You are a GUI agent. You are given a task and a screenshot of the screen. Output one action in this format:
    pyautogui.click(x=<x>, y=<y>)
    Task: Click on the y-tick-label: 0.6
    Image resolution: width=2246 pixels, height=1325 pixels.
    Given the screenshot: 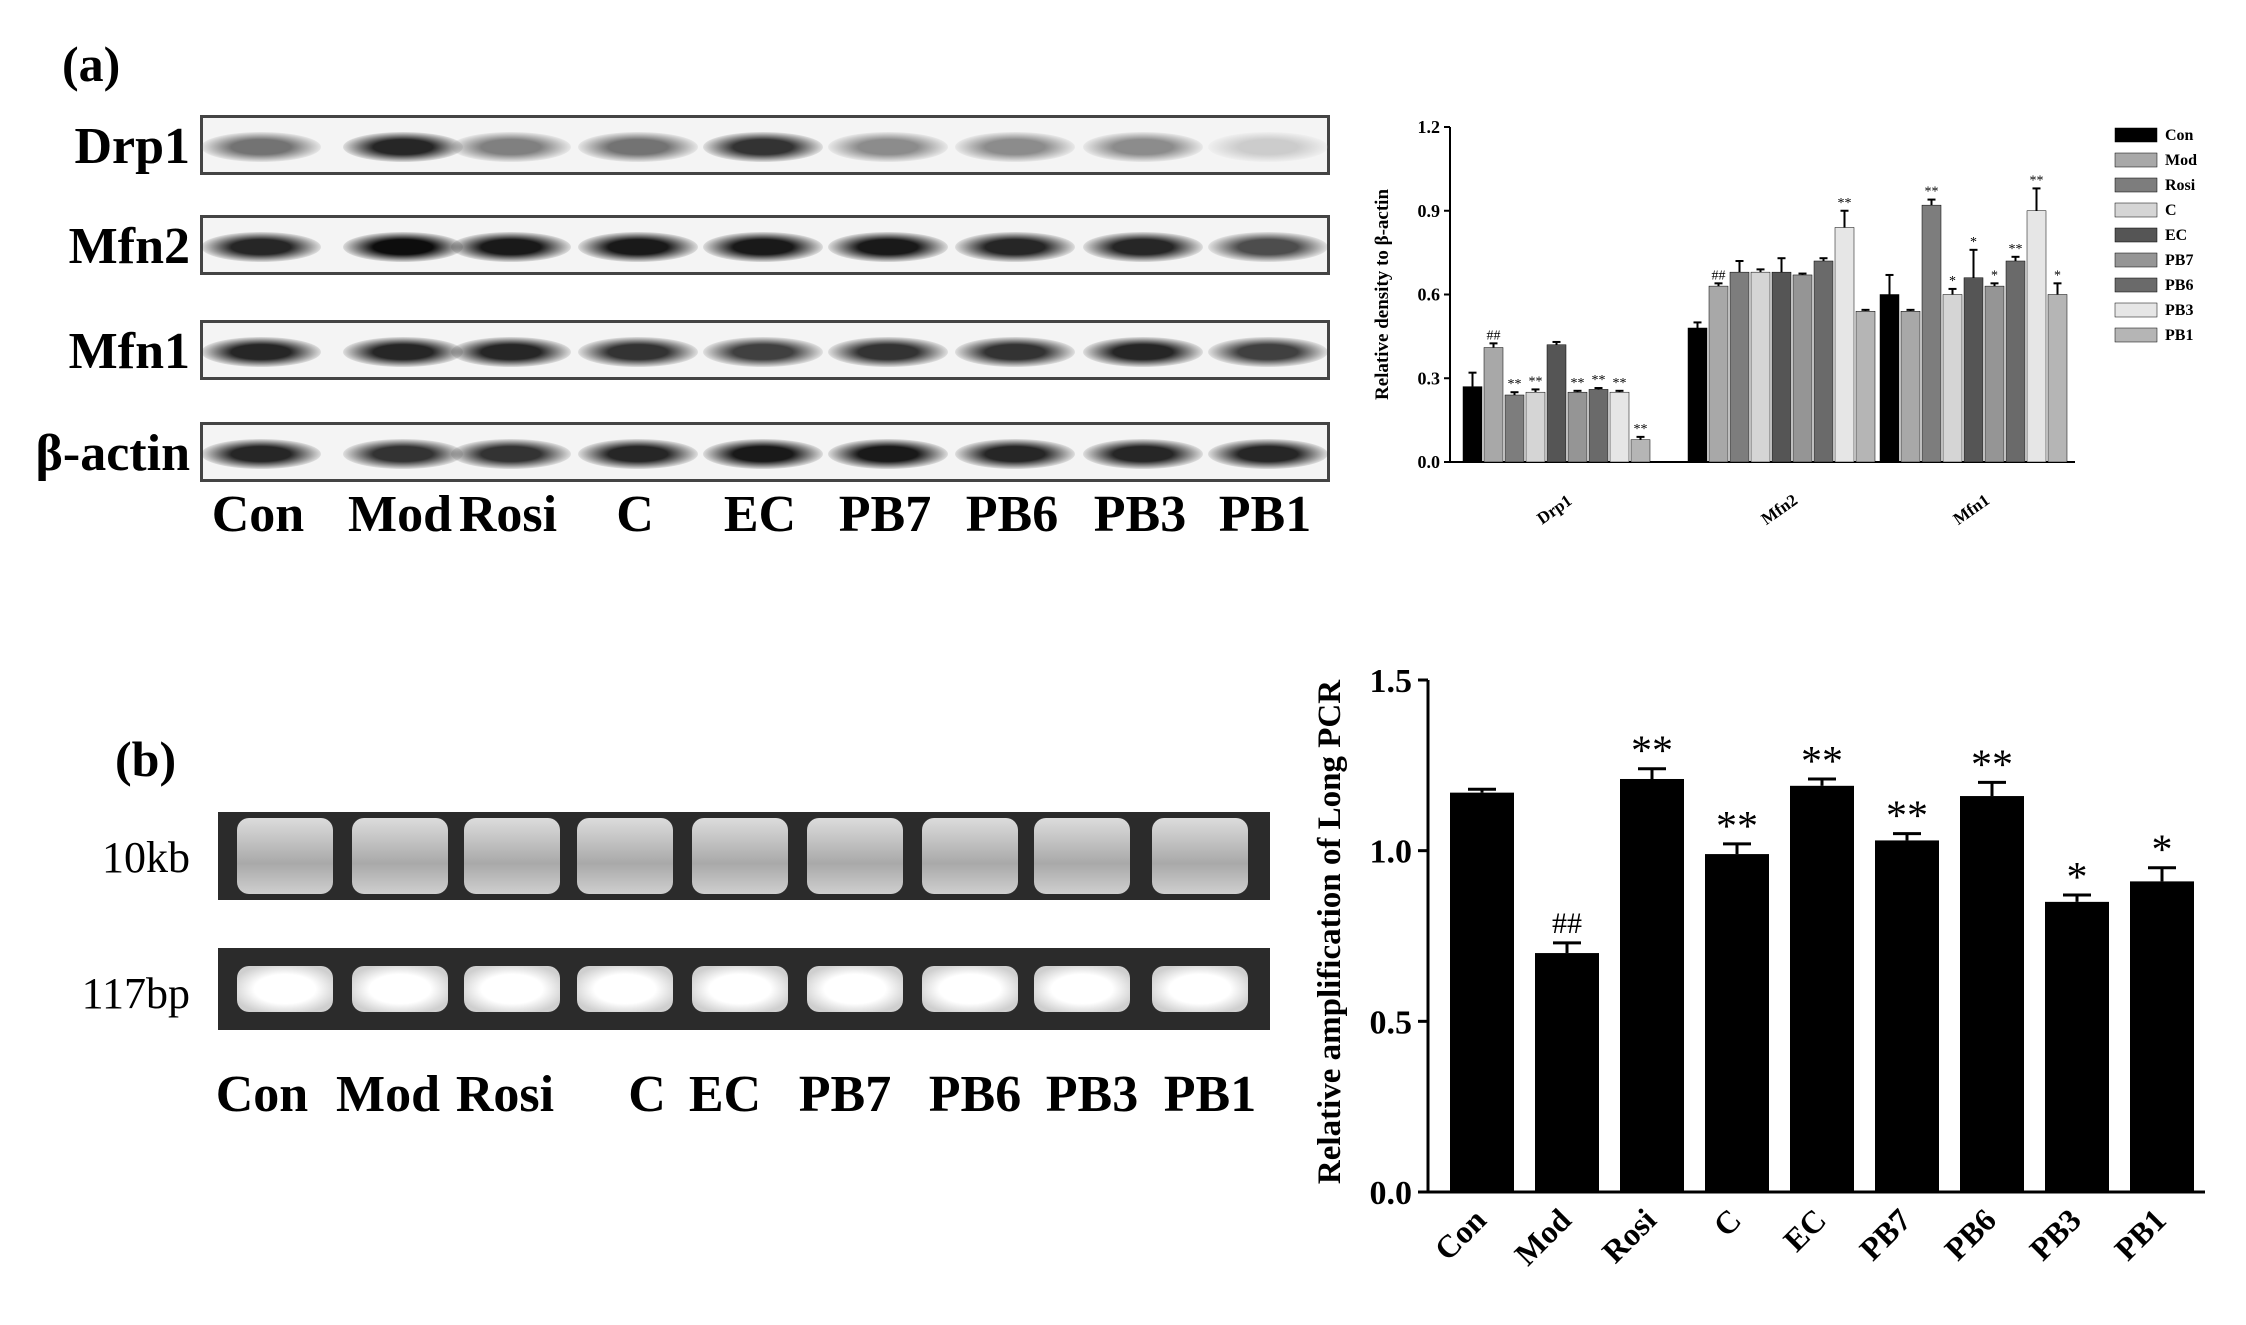 What is the action you would take?
    pyautogui.click(x=1429, y=295)
    